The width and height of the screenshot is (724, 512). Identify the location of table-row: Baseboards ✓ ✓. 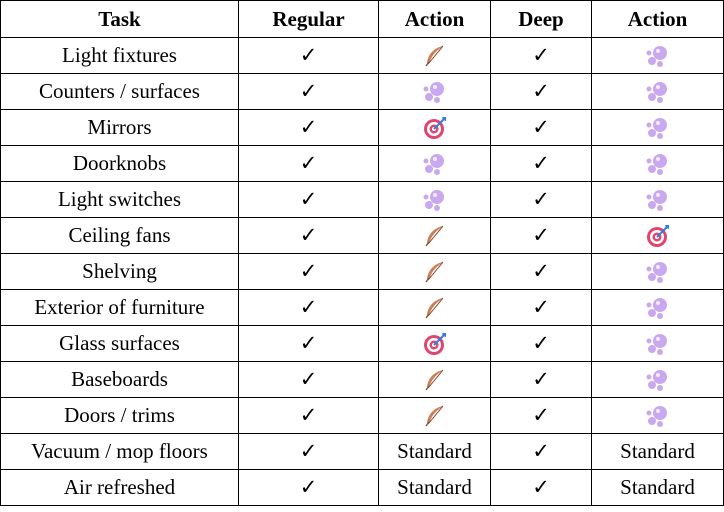
(362, 379).